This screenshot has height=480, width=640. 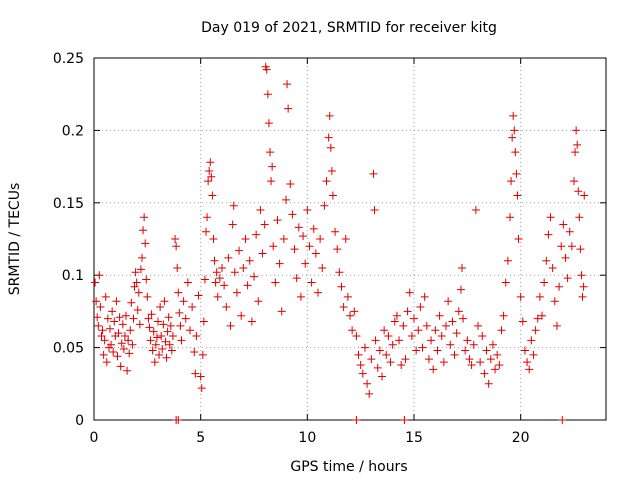 I want to click on y-tick-label: 0.2, so click(x=73, y=131).